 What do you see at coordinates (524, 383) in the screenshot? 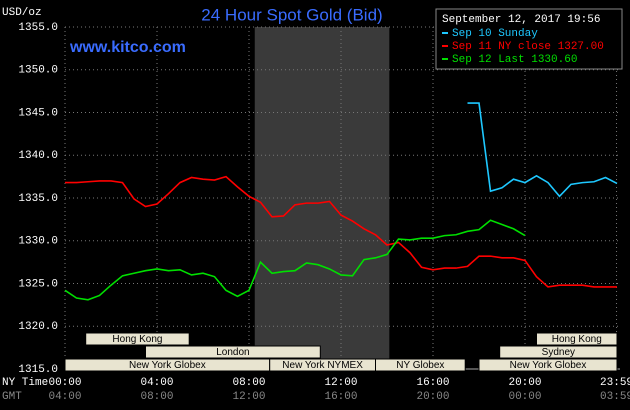
I see `x-tick-label: 20:00` at bounding box center [524, 383].